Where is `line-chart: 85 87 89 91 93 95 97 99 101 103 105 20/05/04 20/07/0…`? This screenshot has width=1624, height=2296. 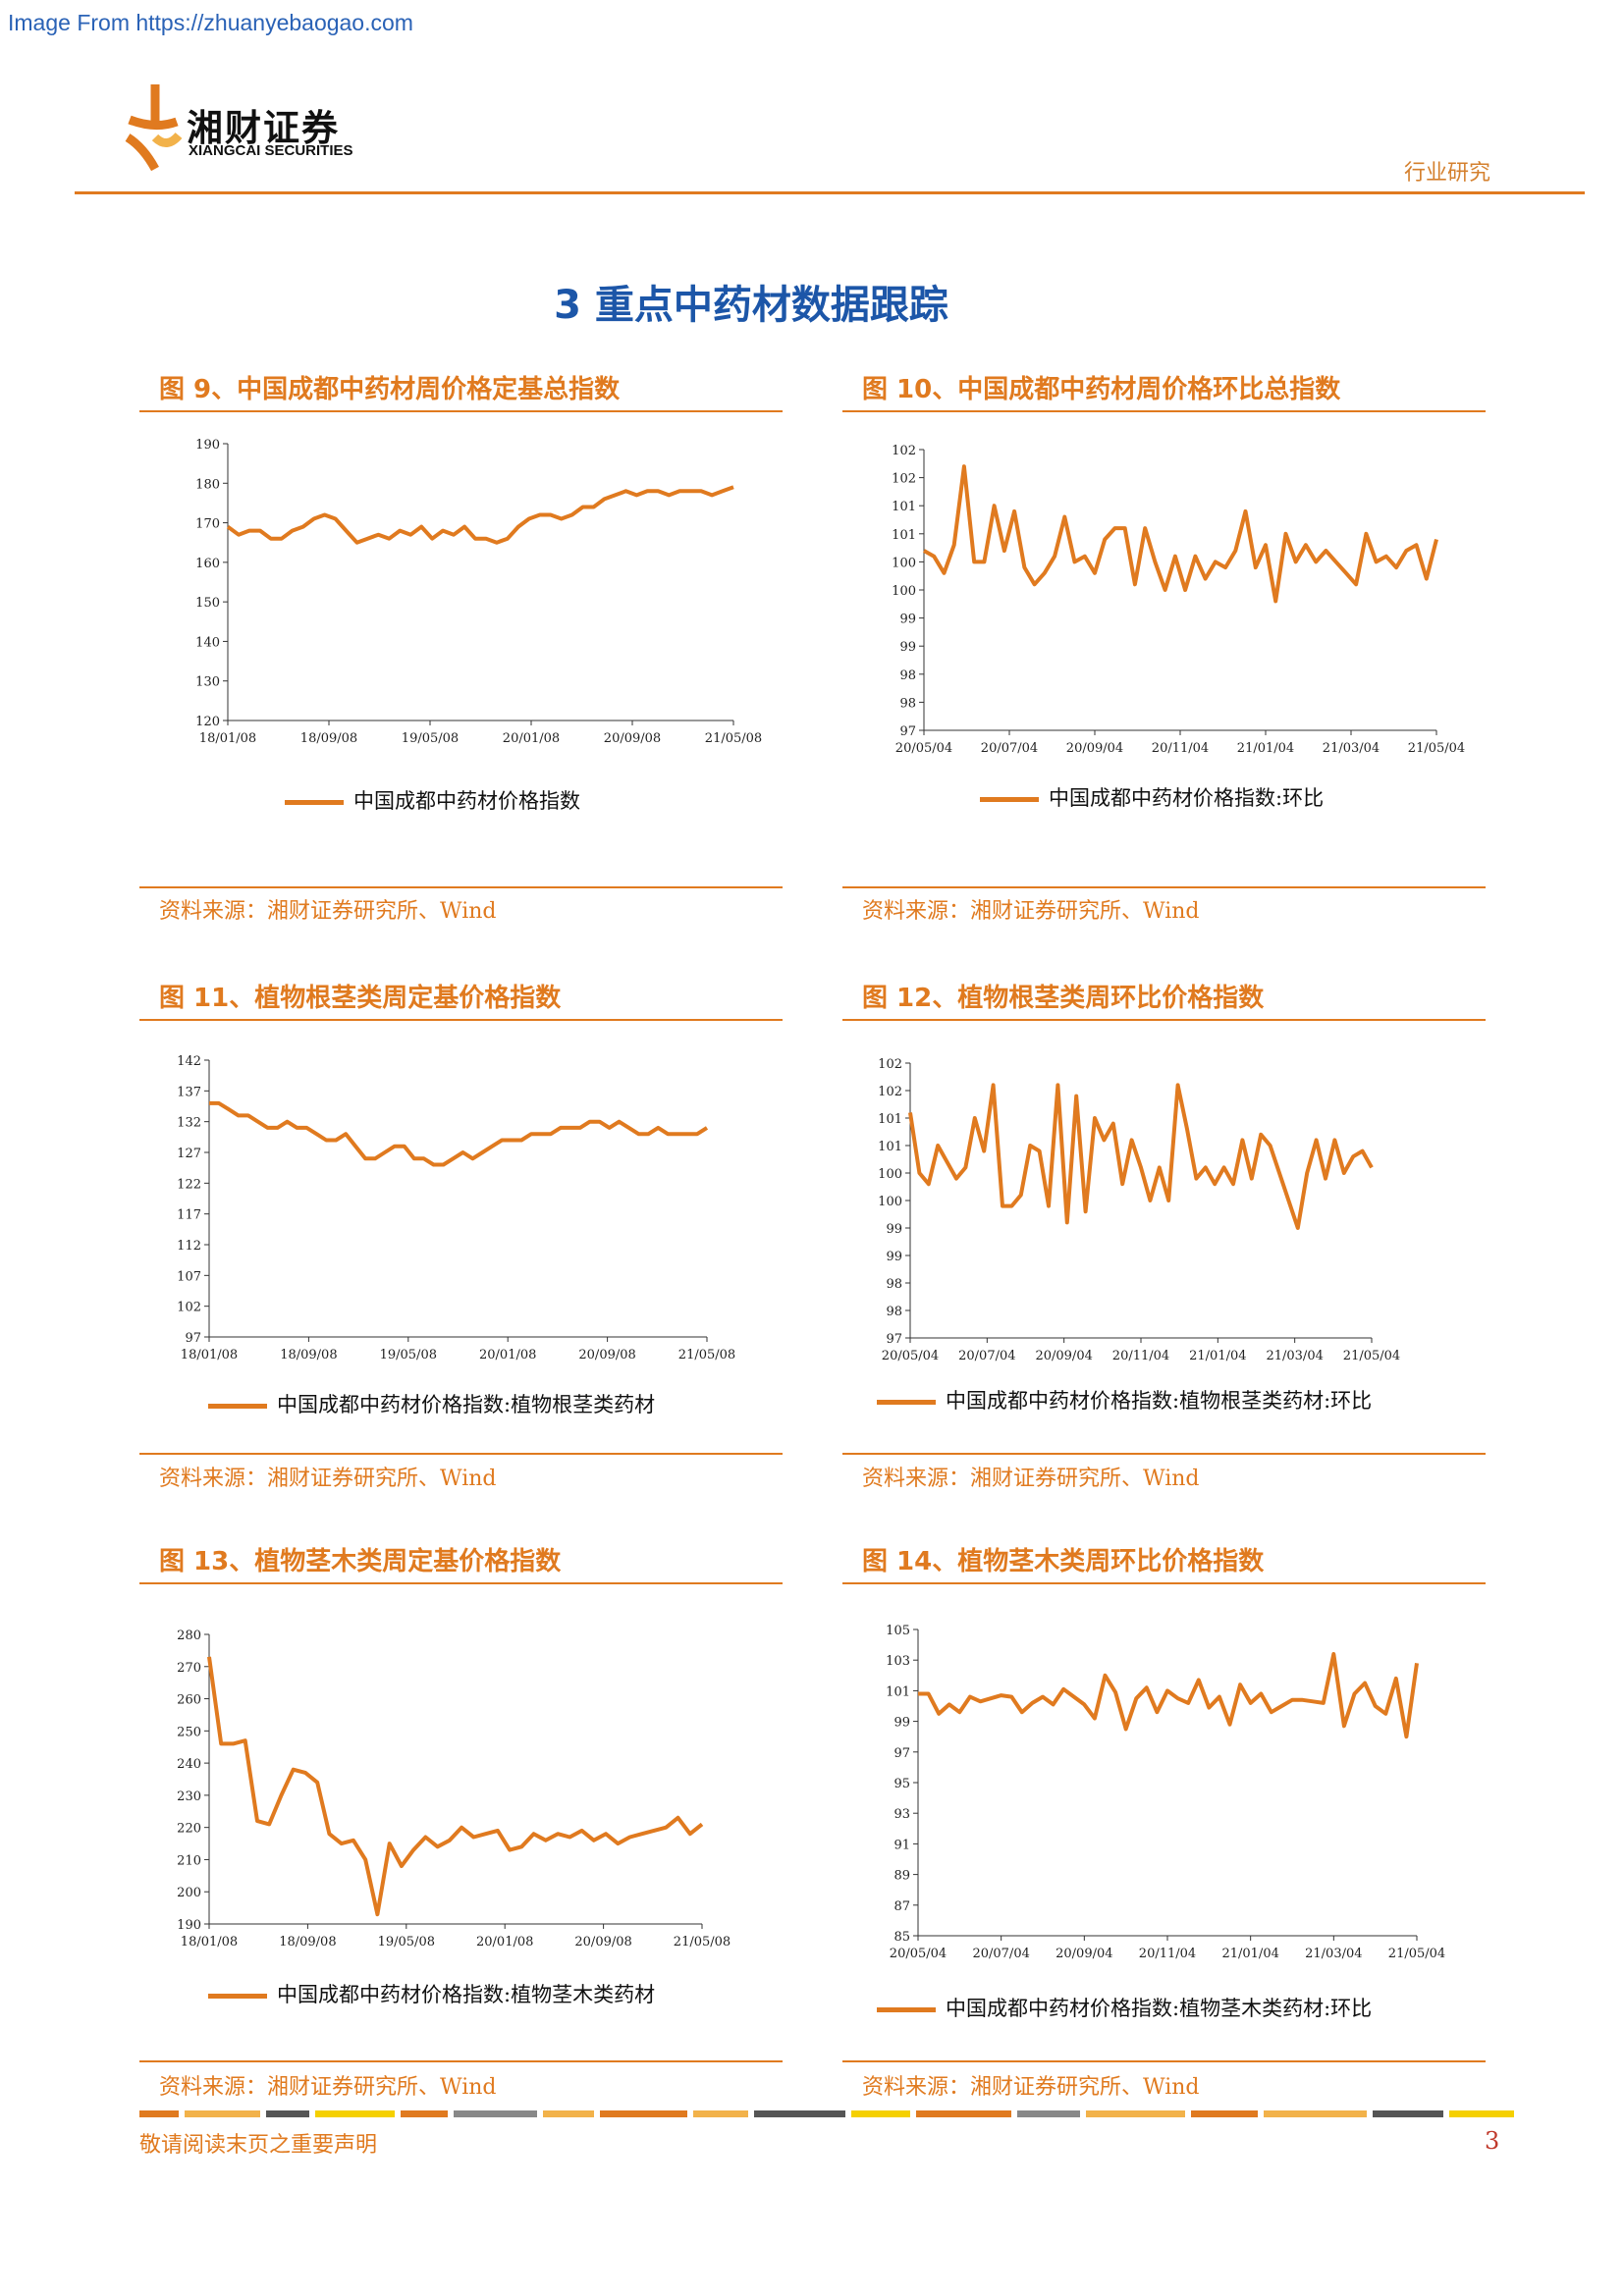
line-chart: 85 87 89 91 93 95 97 99 101 103 105 20/05/04 20/07/0… is located at coordinates (1165, 1793).